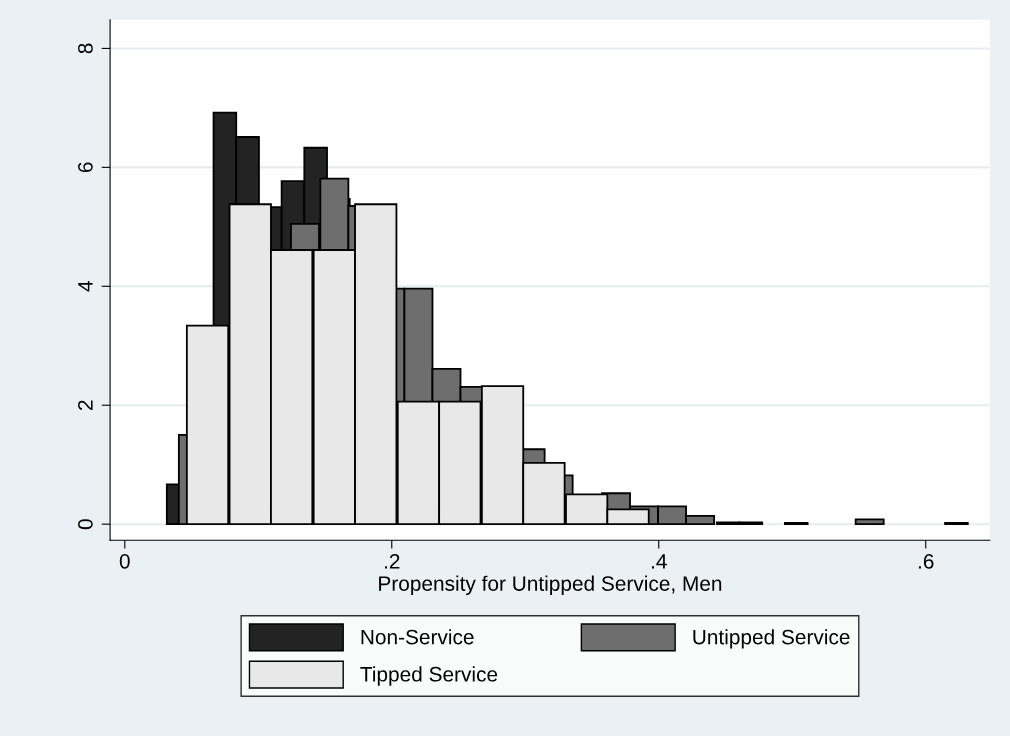 The height and width of the screenshot is (736, 1010). What do you see at coordinates (85, 286) in the screenshot?
I see `y-tick-label: 4` at bounding box center [85, 286].